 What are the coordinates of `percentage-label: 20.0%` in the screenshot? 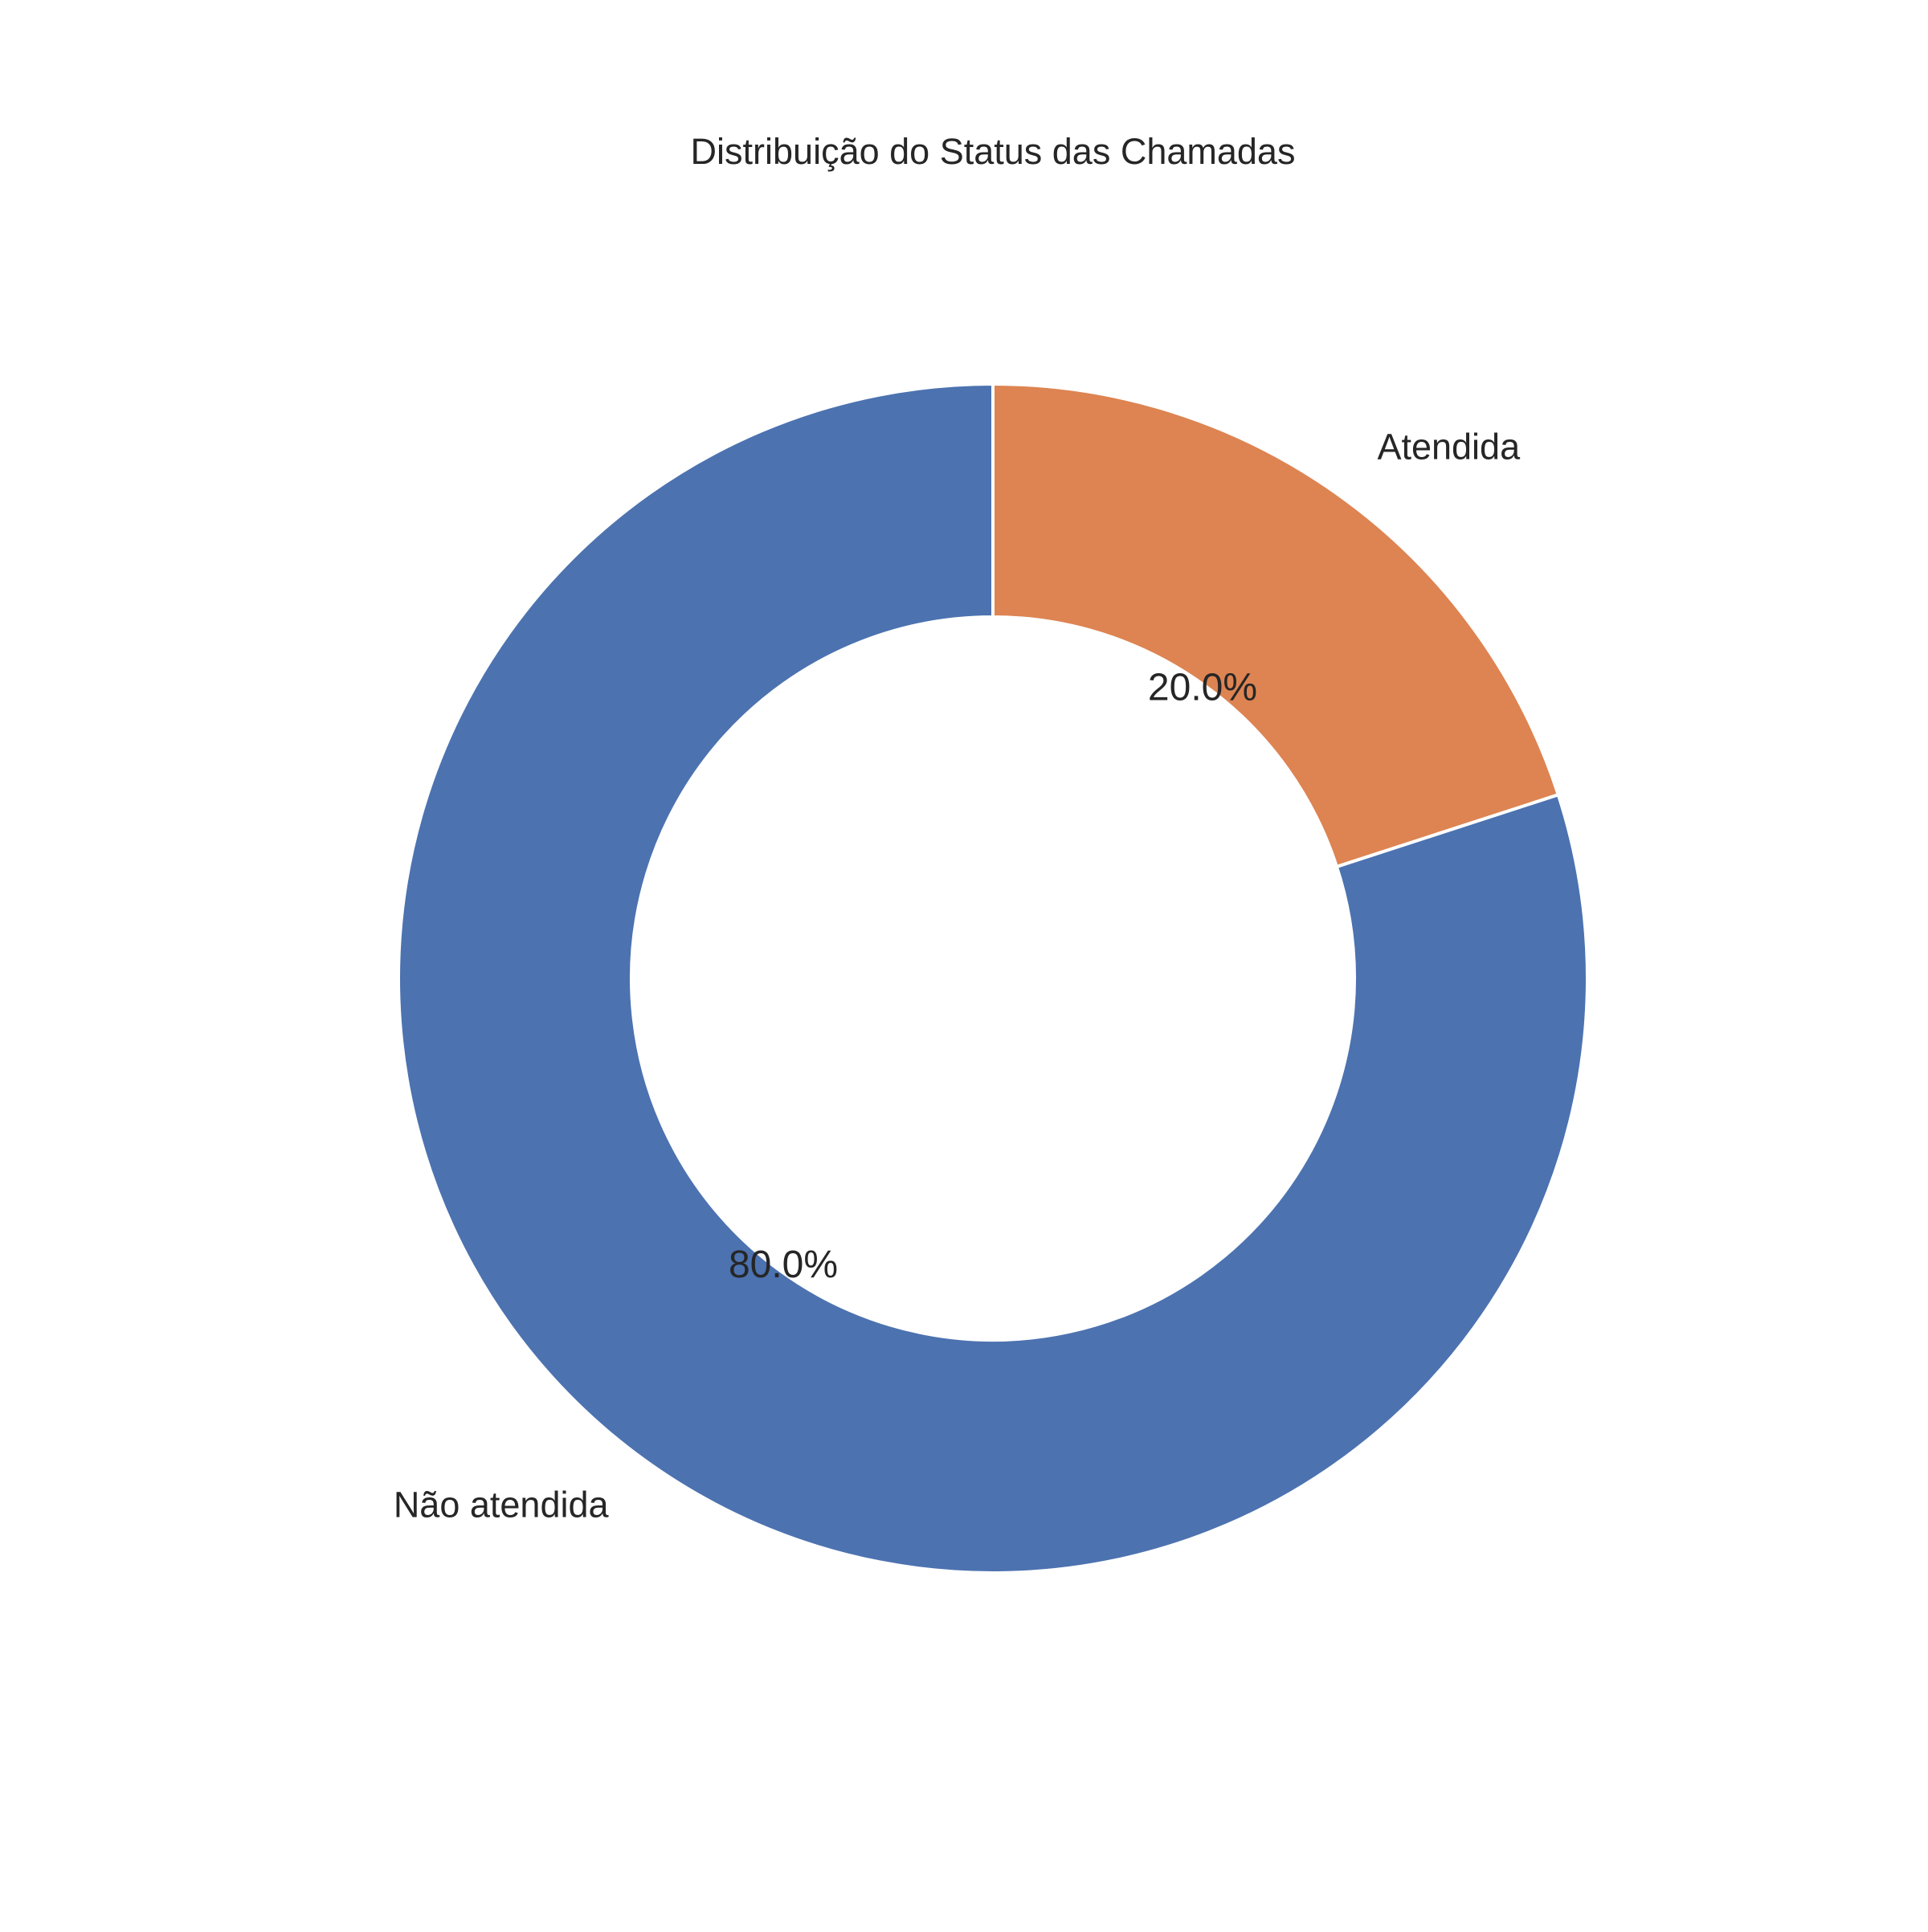 It's located at (1202, 688).